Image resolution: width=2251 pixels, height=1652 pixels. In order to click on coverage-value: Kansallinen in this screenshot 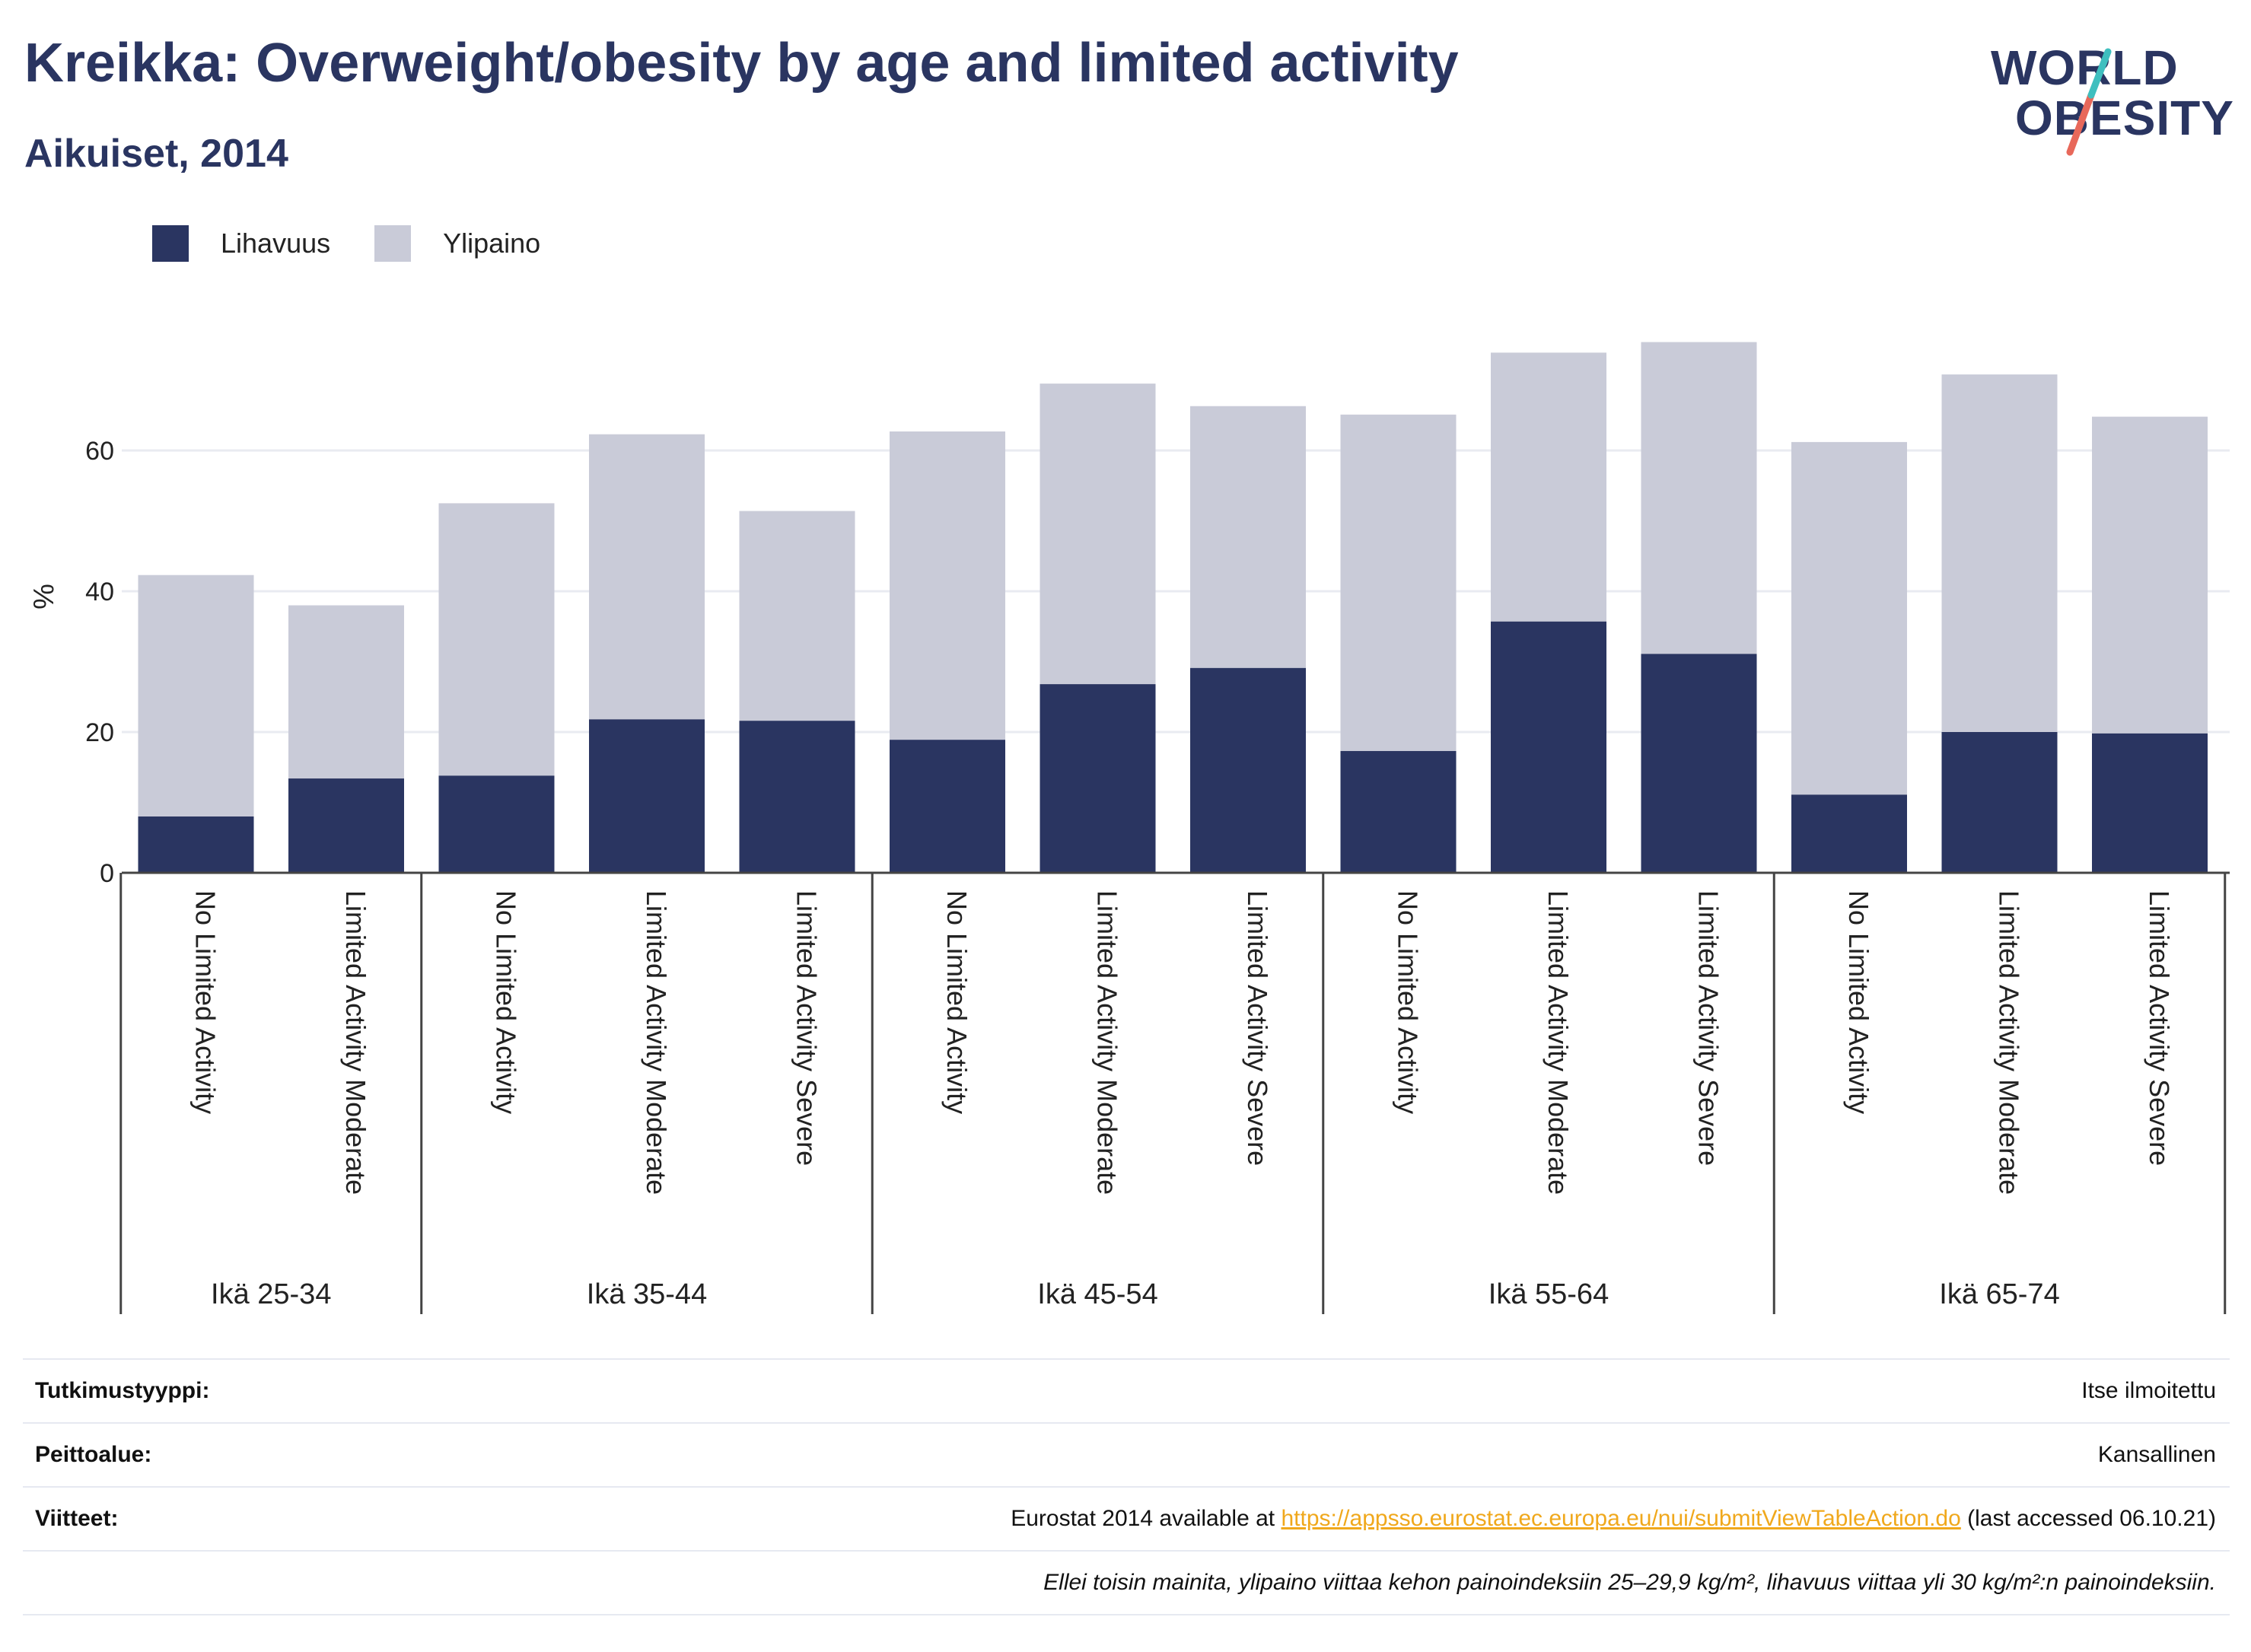, I will do `click(2156, 1454)`.